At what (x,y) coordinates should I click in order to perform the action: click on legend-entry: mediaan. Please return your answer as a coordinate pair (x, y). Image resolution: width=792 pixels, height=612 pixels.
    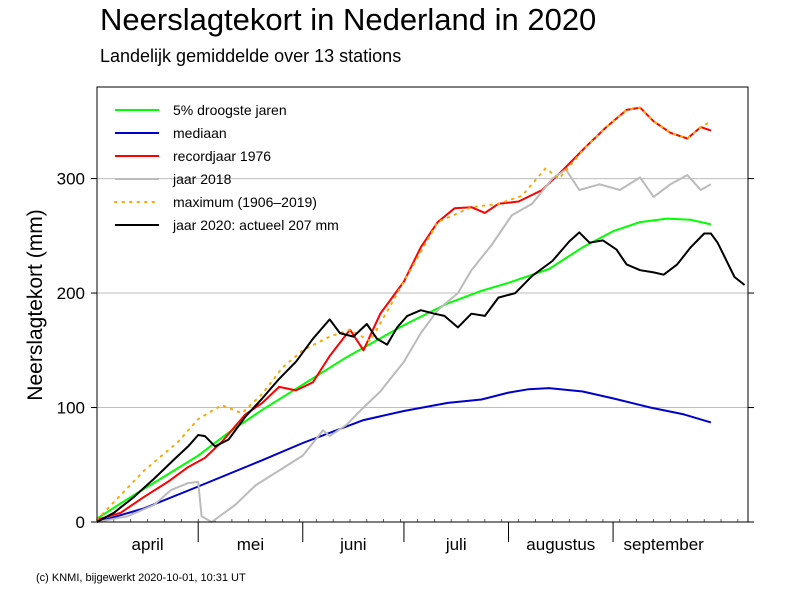
    Looking at the image, I should click on (200, 133).